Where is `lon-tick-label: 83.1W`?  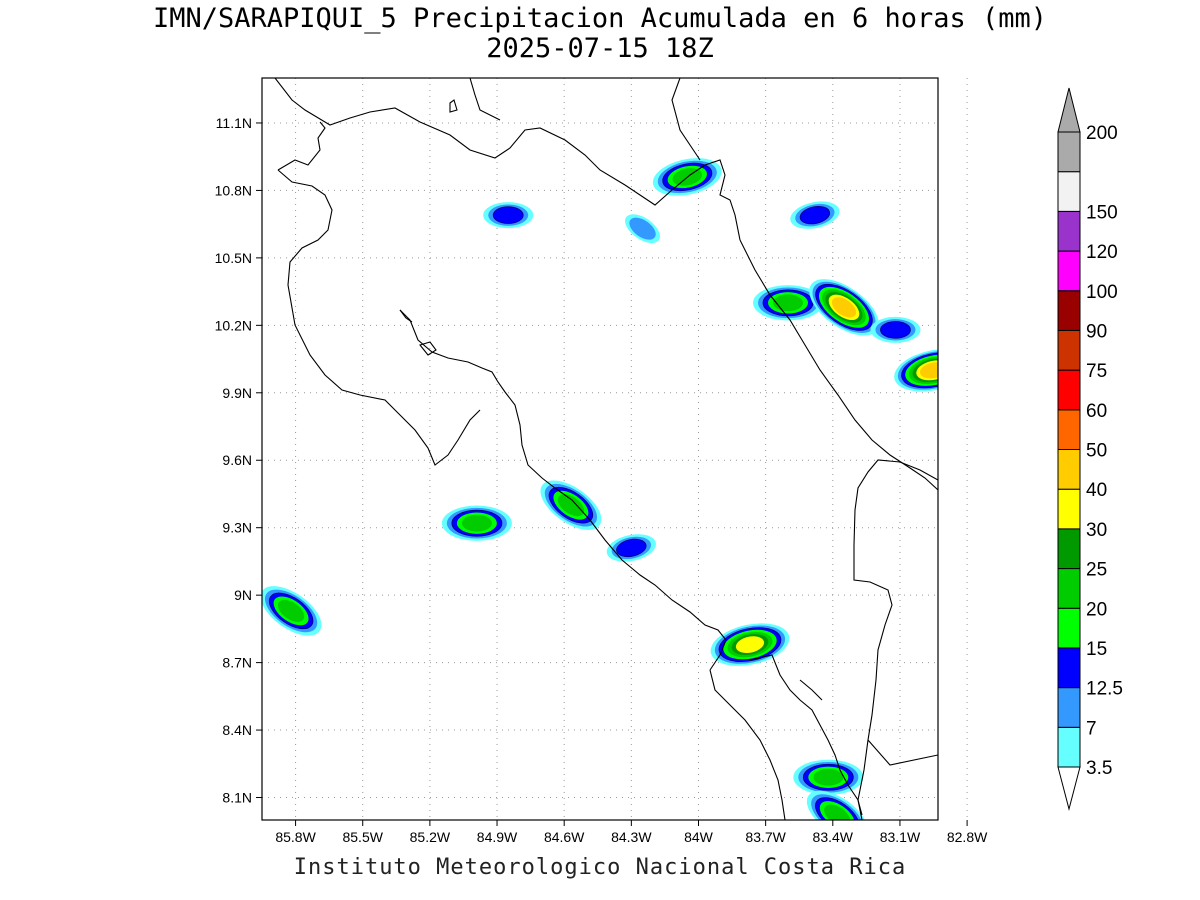
lon-tick-label: 83.1W is located at coordinates (900, 837).